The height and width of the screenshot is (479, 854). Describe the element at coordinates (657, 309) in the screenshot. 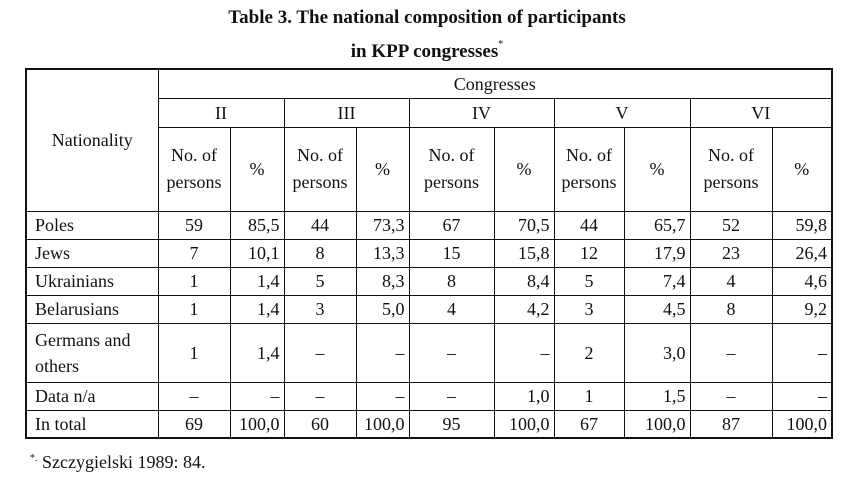

I see `table-cell: 4,5` at that location.